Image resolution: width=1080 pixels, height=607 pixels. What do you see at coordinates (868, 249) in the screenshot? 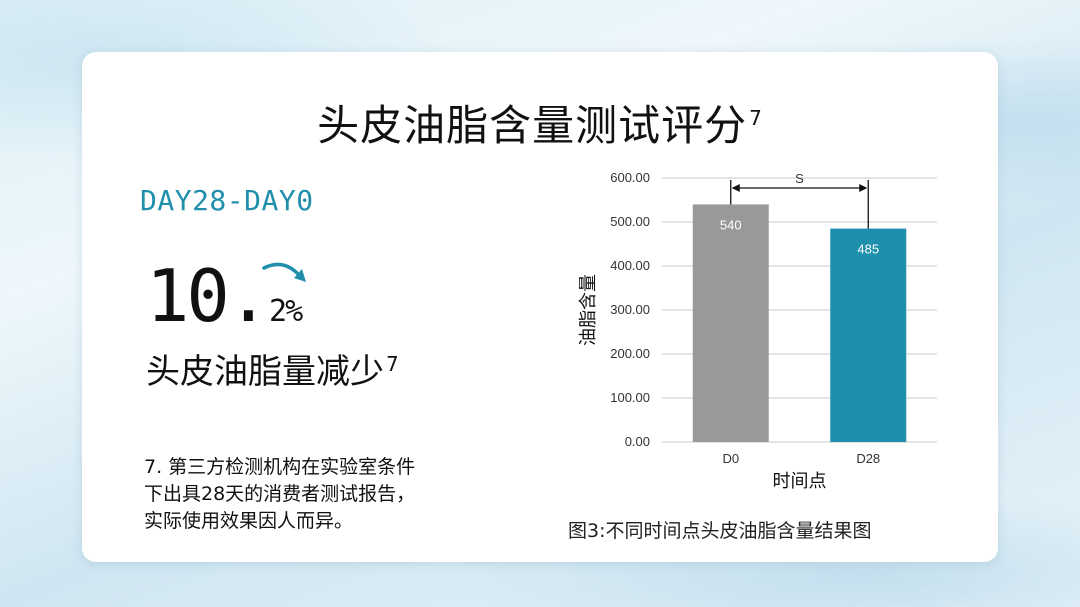
I see `data-label: 485` at bounding box center [868, 249].